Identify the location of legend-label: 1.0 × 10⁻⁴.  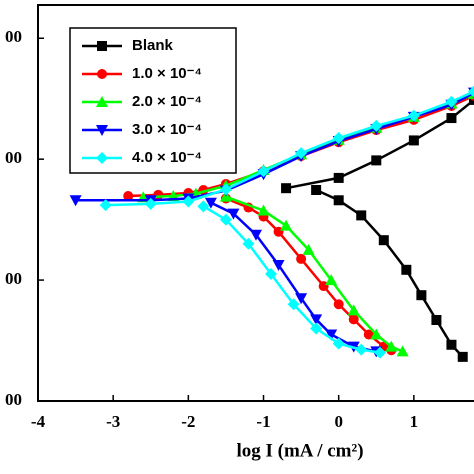
(167, 73).